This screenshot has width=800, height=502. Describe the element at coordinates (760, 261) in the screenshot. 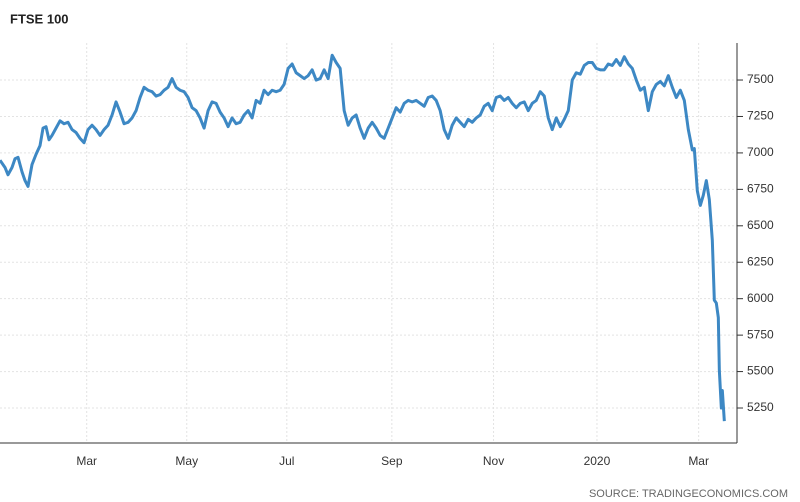

I see `y-tick-label: 6250` at that location.